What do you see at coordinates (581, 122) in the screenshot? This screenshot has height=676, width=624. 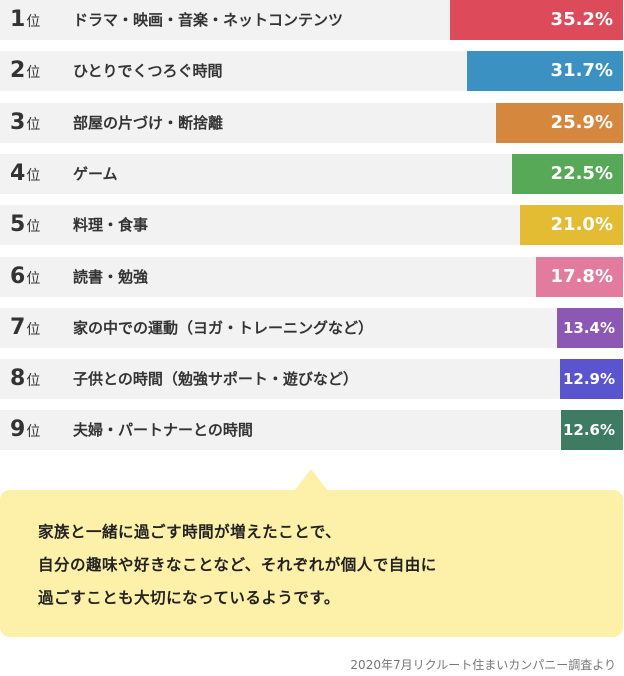 I see `value-label: 25.9%` at bounding box center [581, 122].